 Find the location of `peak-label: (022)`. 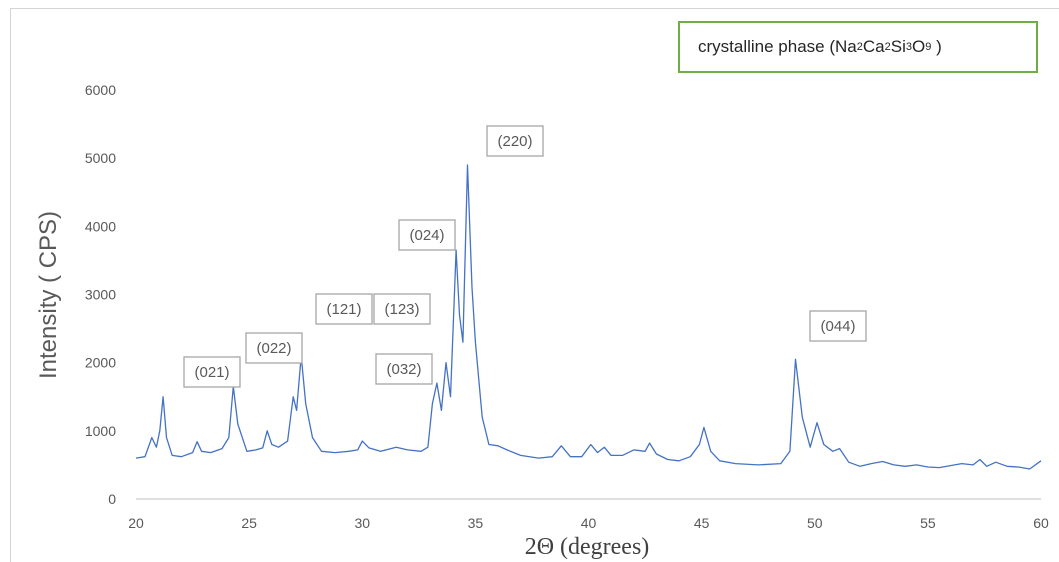

peak-label: (022) is located at coordinates (274, 348).